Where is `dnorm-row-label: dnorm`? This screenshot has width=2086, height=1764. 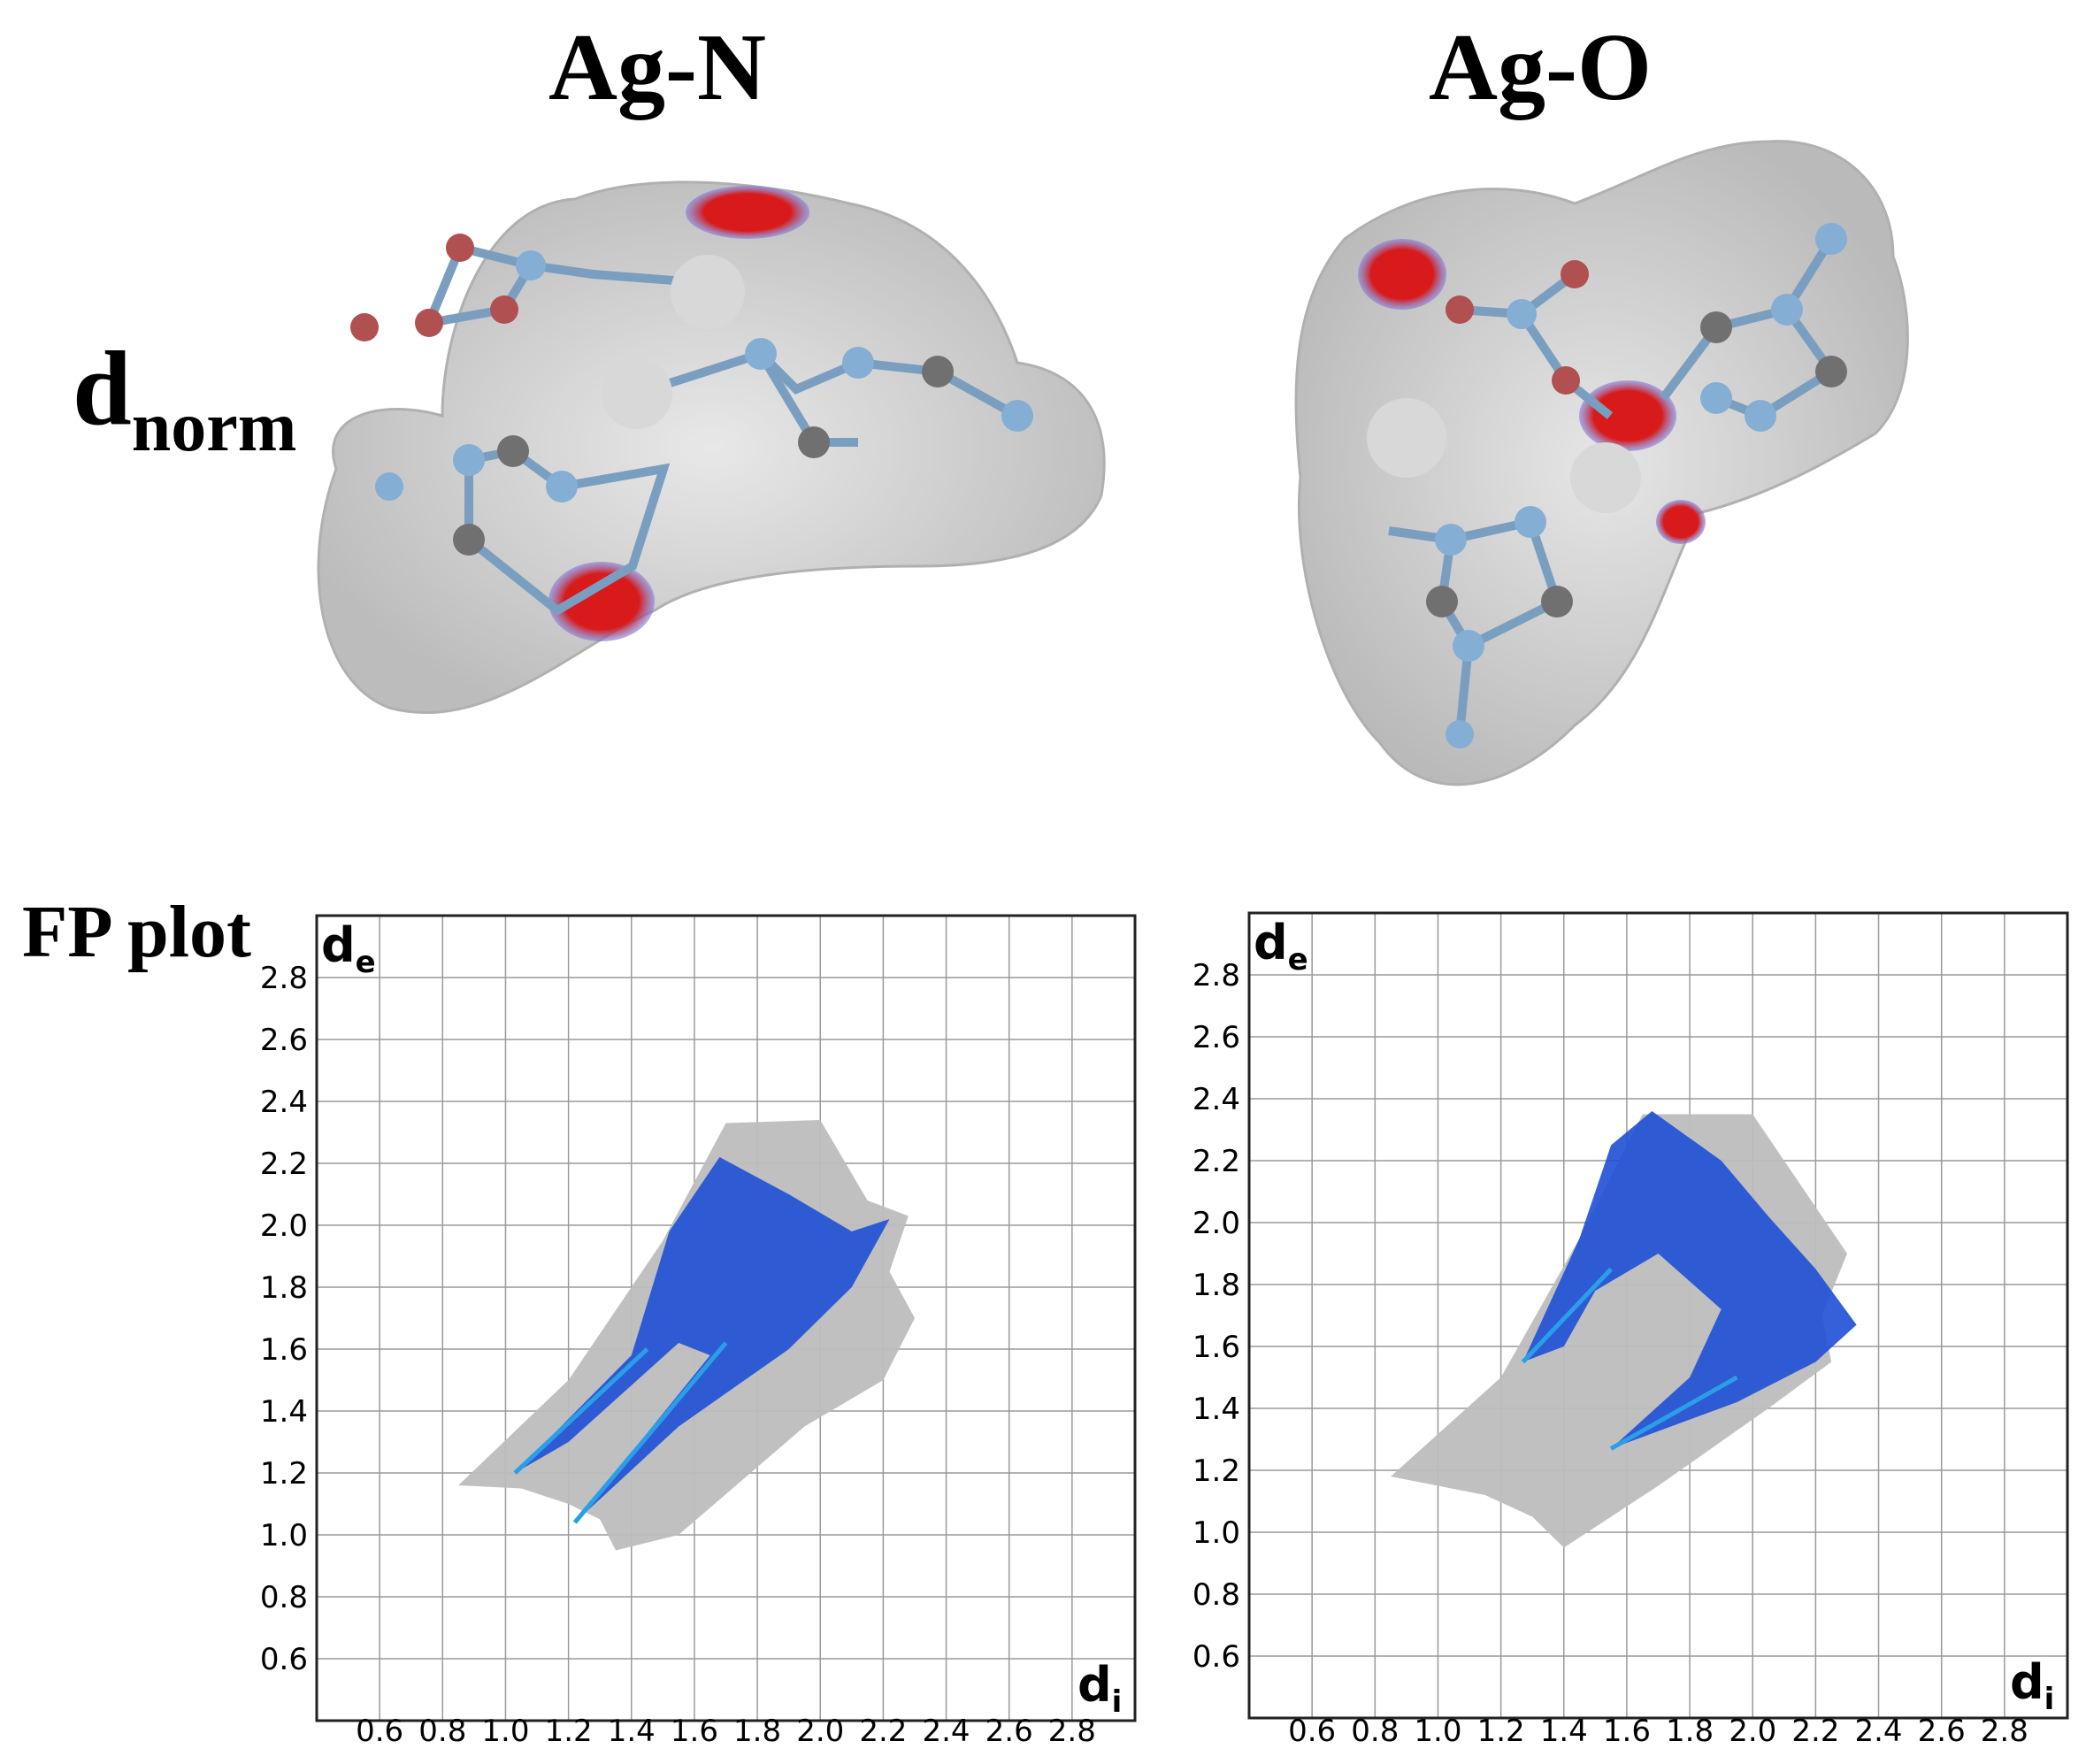 dnorm-row-label: dnorm is located at coordinates (185, 397).